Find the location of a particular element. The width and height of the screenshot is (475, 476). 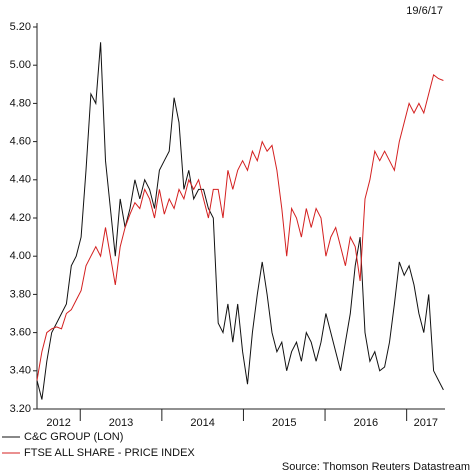

x-tick-label: 2017 is located at coordinates (426, 423).